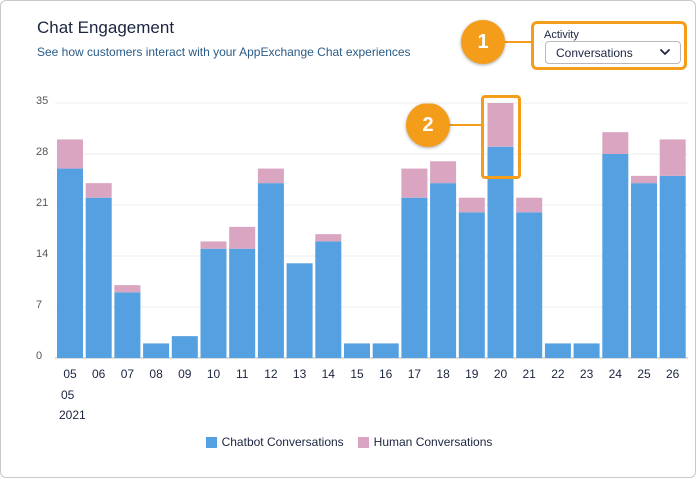 The width and height of the screenshot is (698, 480). I want to click on activity-filter-highlight, so click(609, 45).